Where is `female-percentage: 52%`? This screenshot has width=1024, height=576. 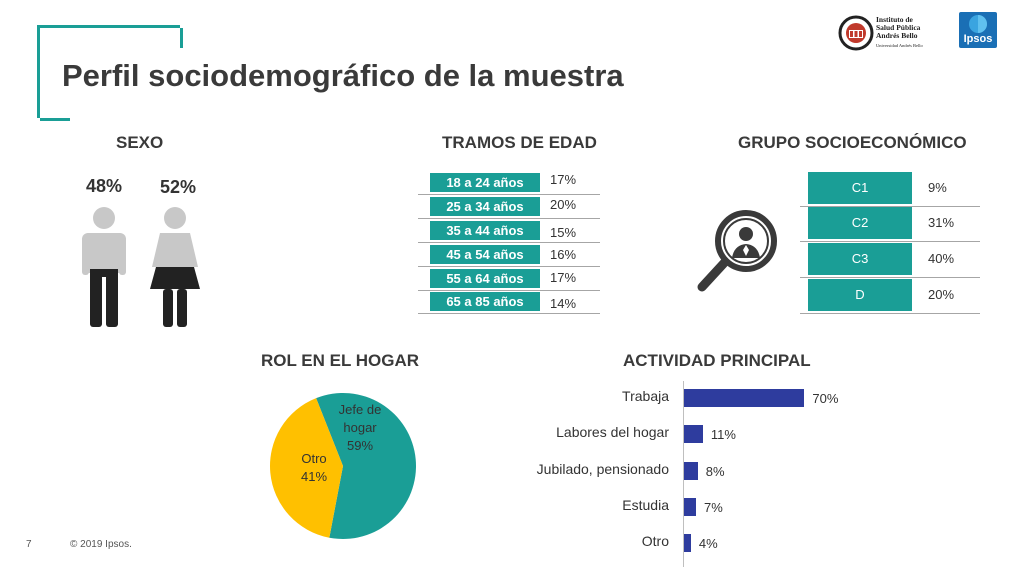 female-percentage: 52% is located at coordinates (178, 187).